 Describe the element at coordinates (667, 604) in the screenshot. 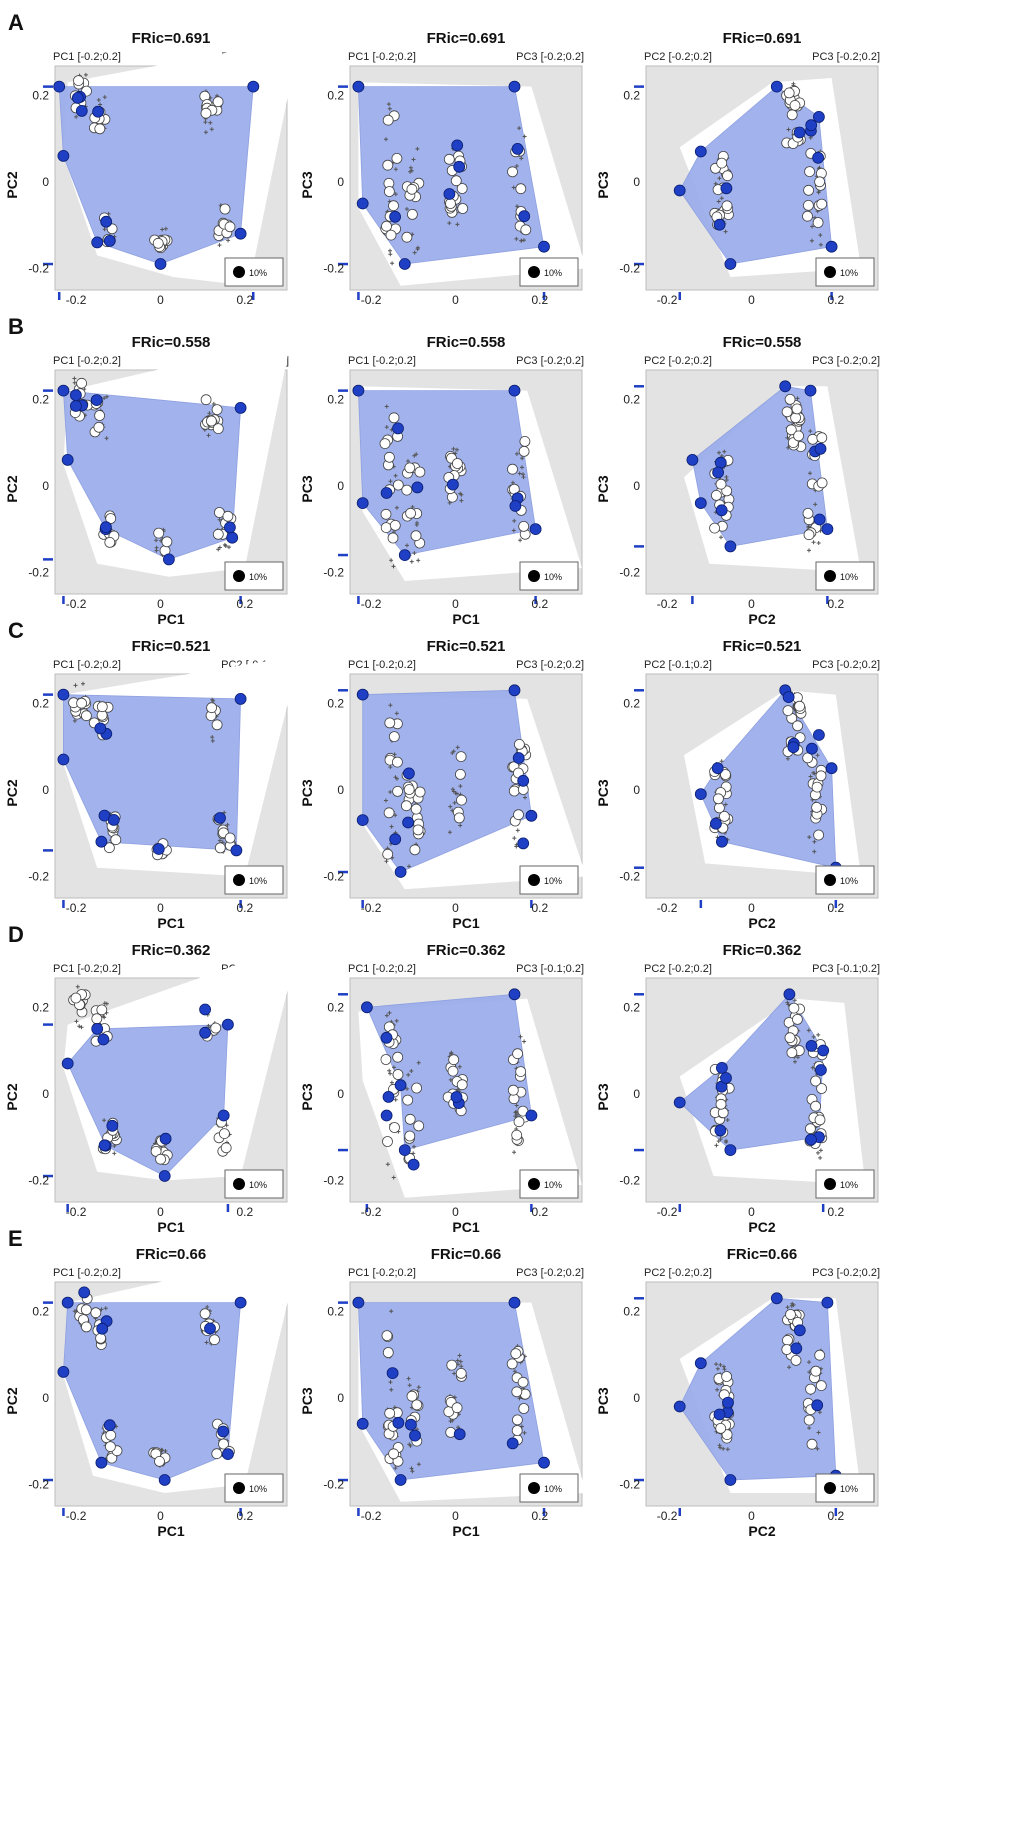

I see `x-tick-label: -0.2` at that location.